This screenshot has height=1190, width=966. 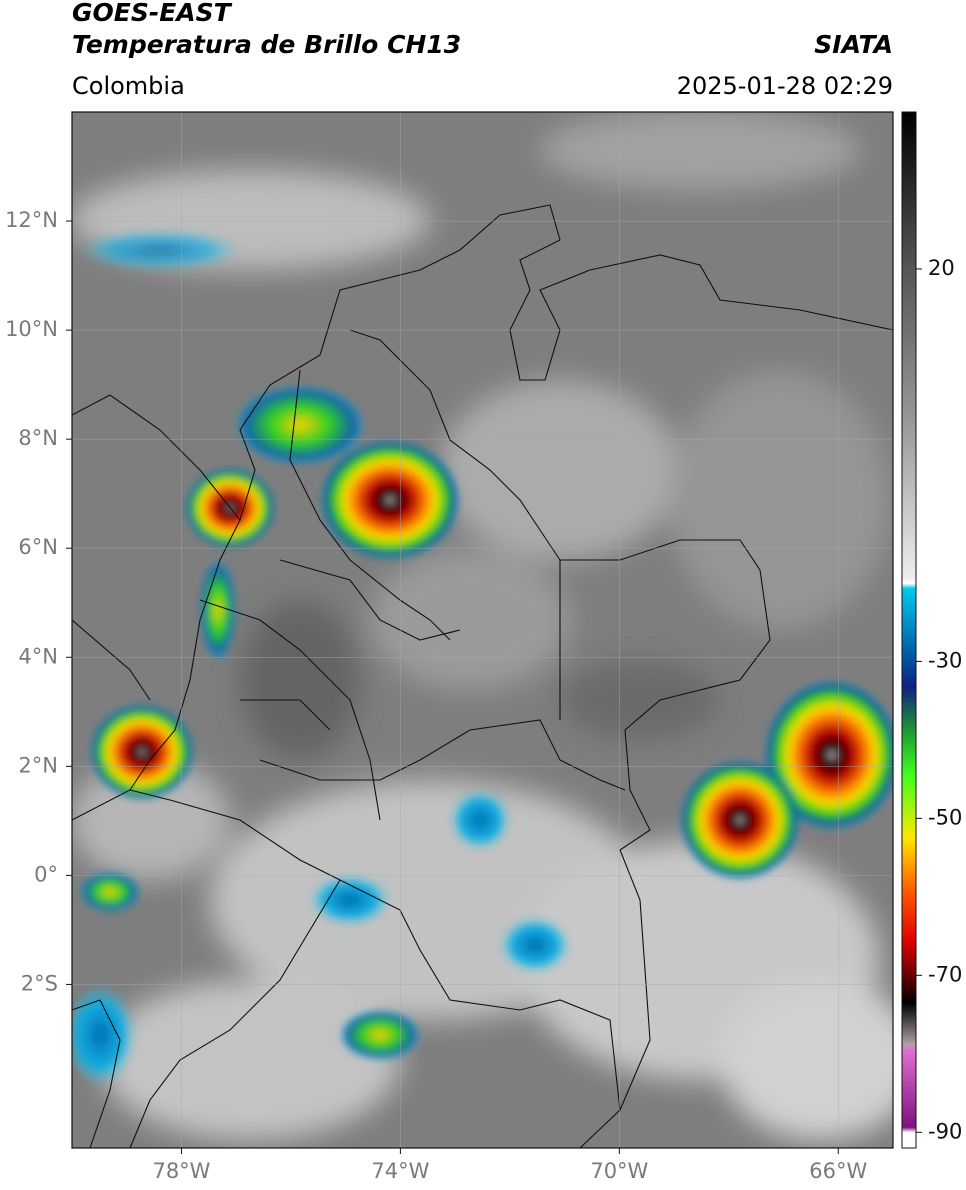 I want to click on y-tick-label: 2°N, so click(x=38, y=765).